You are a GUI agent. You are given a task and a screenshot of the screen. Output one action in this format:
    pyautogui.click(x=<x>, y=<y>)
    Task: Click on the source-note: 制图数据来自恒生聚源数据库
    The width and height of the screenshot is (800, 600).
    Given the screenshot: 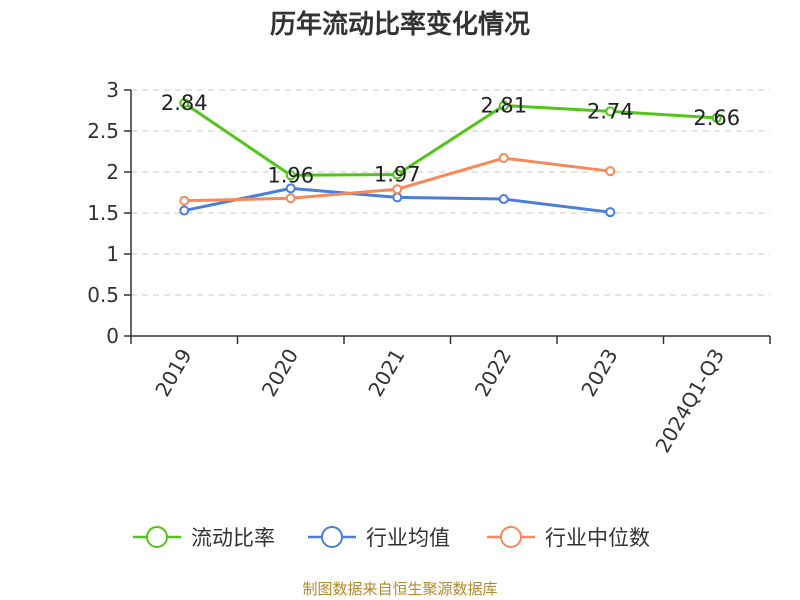 What is the action you would take?
    pyautogui.click(x=400, y=589)
    